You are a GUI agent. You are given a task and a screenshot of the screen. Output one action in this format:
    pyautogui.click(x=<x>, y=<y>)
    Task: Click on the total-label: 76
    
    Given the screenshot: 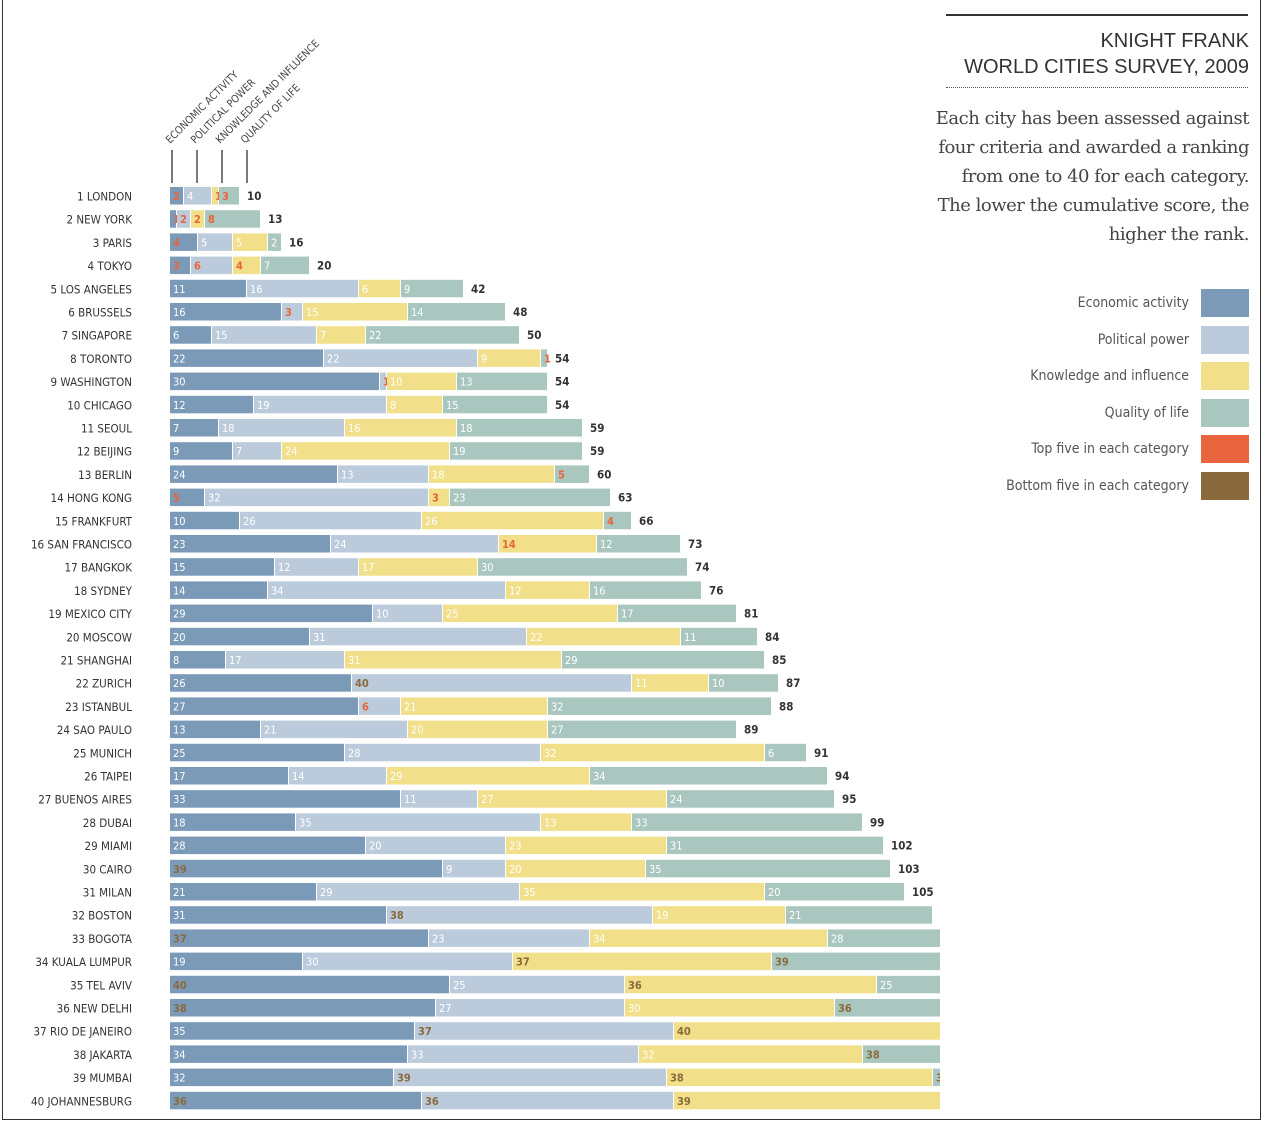 What is the action you would take?
    pyautogui.click(x=716, y=590)
    